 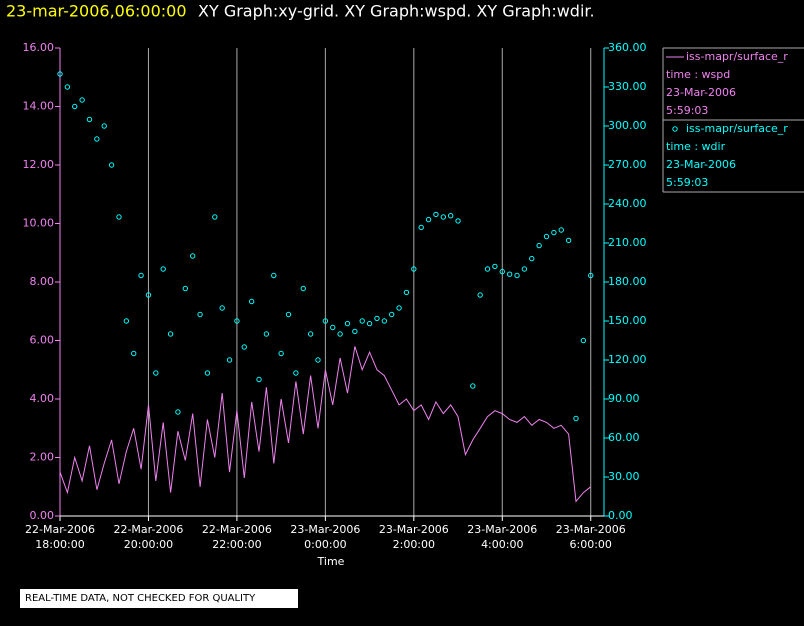 I want to click on y-tick-label: 2.00, so click(x=42, y=457).